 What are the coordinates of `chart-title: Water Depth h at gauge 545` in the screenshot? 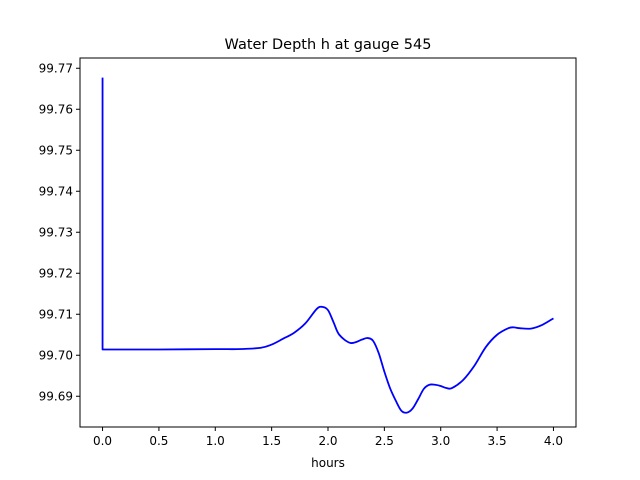 It's located at (328, 45).